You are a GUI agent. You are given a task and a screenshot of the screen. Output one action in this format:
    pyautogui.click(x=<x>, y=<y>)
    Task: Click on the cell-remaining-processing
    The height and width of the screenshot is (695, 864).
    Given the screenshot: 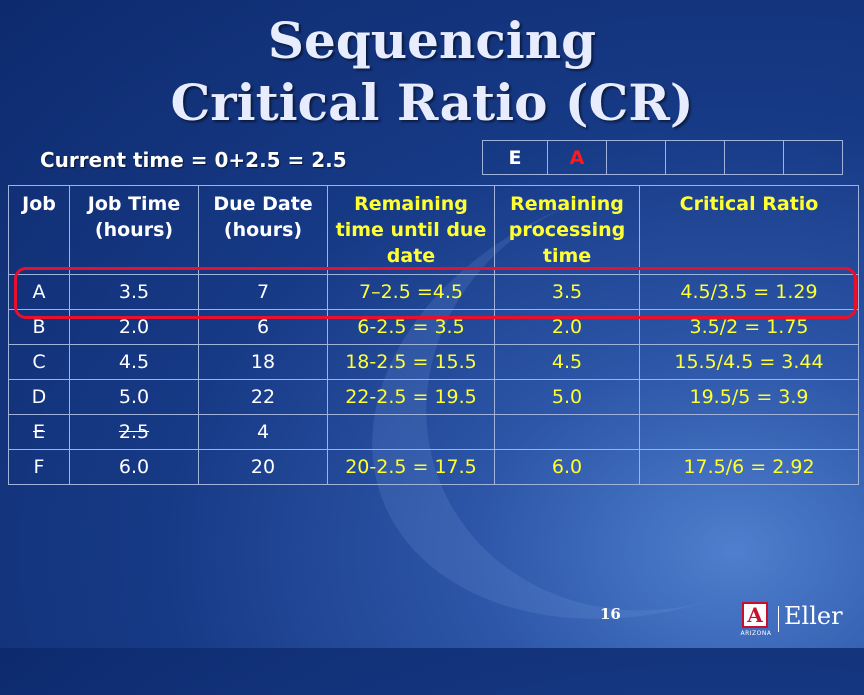 What is the action you would take?
    pyautogui.click(x=567, y=432)
    